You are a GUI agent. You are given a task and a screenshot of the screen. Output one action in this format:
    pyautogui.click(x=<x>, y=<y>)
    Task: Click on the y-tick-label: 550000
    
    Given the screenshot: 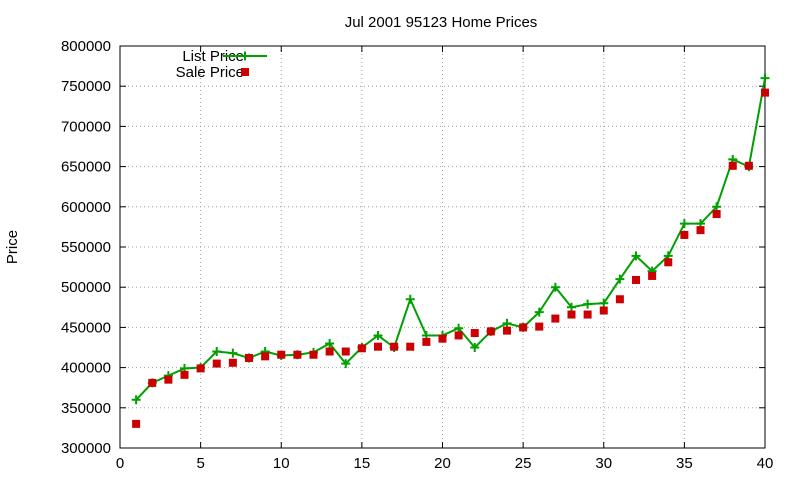 What is the action you would take?
    pyautogui.click(x=86, y=247)
    